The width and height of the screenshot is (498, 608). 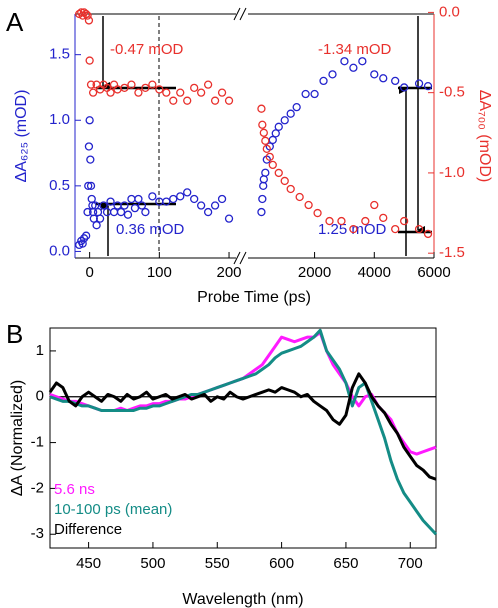 What do you see at coordinates (452, 172) in the screenshot?
I see `y2-tick-label: -1.0` at bounding box center [452, 172].